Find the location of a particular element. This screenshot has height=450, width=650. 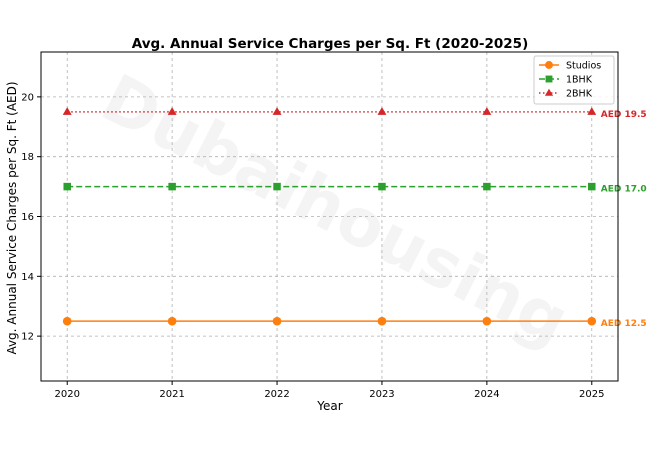

legend-item: 1BHK is located at coordinates (566, 80).